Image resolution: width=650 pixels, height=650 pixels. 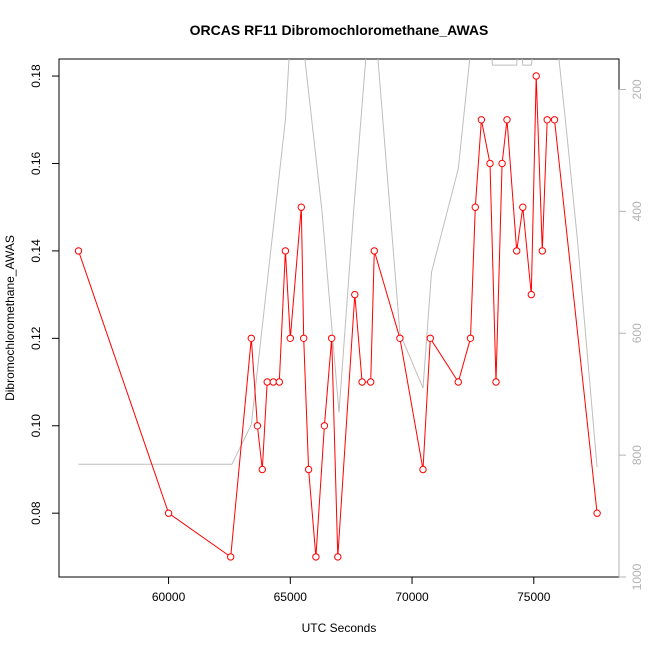 I want to click on x-axis: 60000 65000 70000 75000, so click(x=351, y=590).